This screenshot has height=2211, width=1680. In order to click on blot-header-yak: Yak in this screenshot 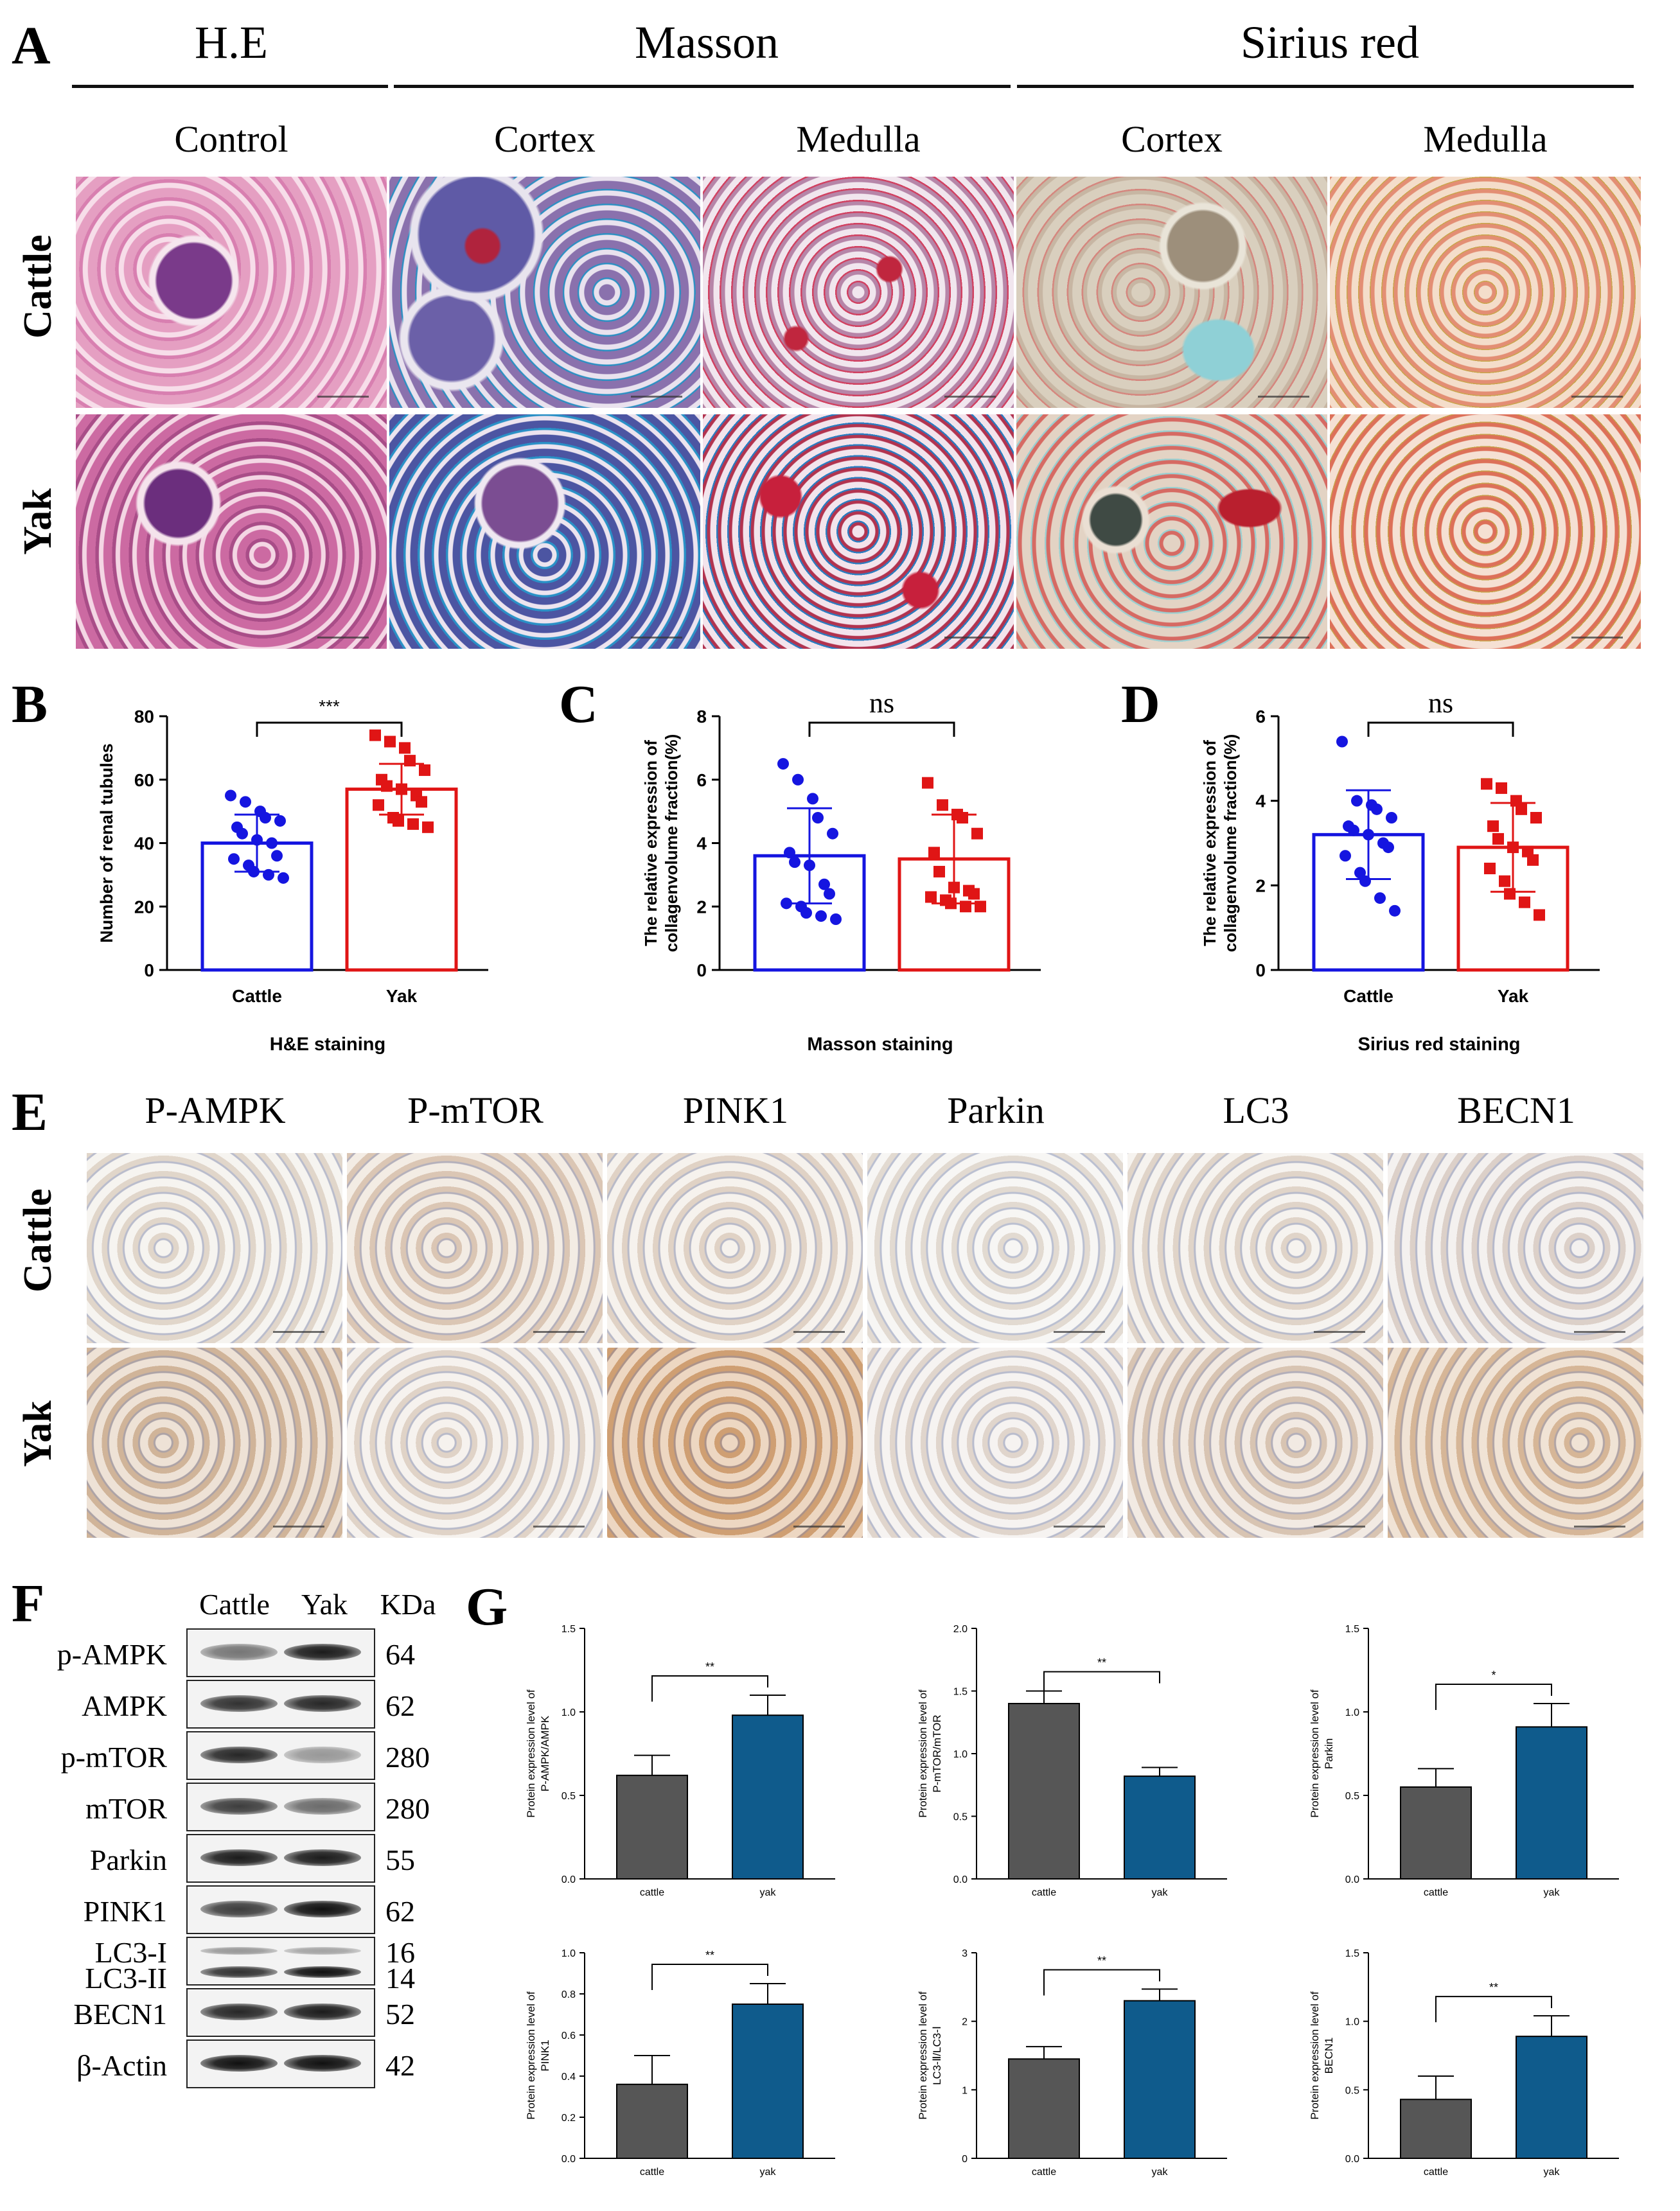, I will do `click(324, 1604)`.